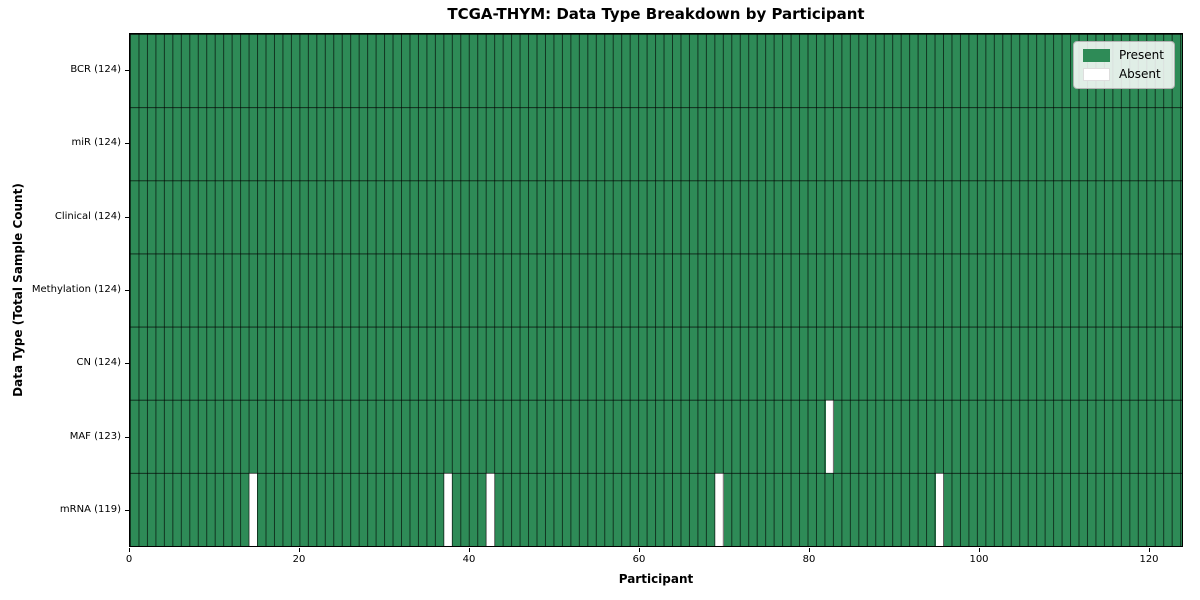 The height and width of the screenshot is (600, 1200). What do you see at coordinates (98, 363) in the screenshot?
I see `row-label-CN: CN (124)` at bounding box center [98, 363].